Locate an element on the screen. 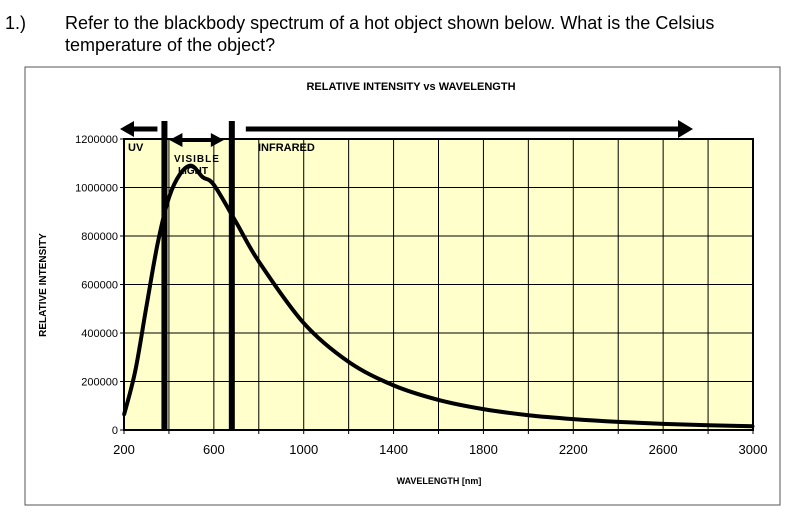 The image size is (798, 512). x-tick-label: 1400 is located at coordinates (393, 449).